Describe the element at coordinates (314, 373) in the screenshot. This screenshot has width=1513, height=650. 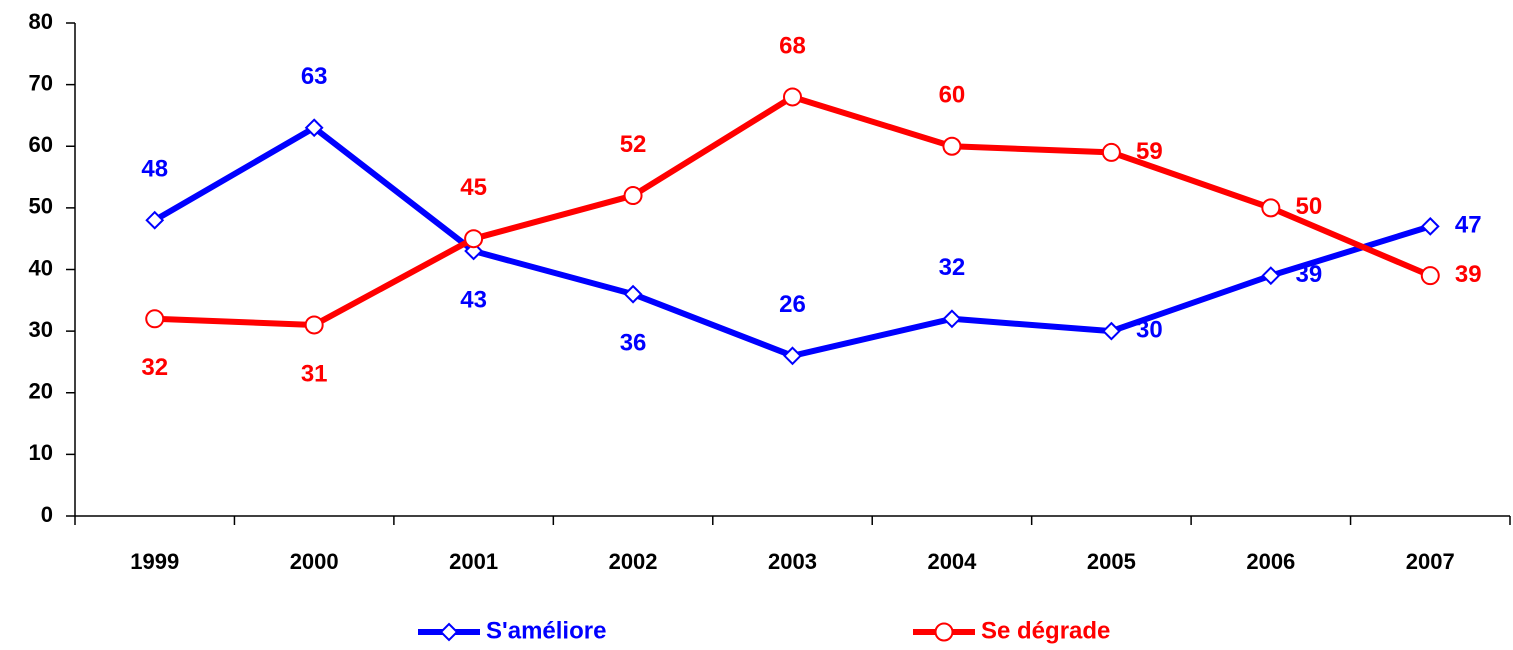
I see `data-label: 31` at that location.